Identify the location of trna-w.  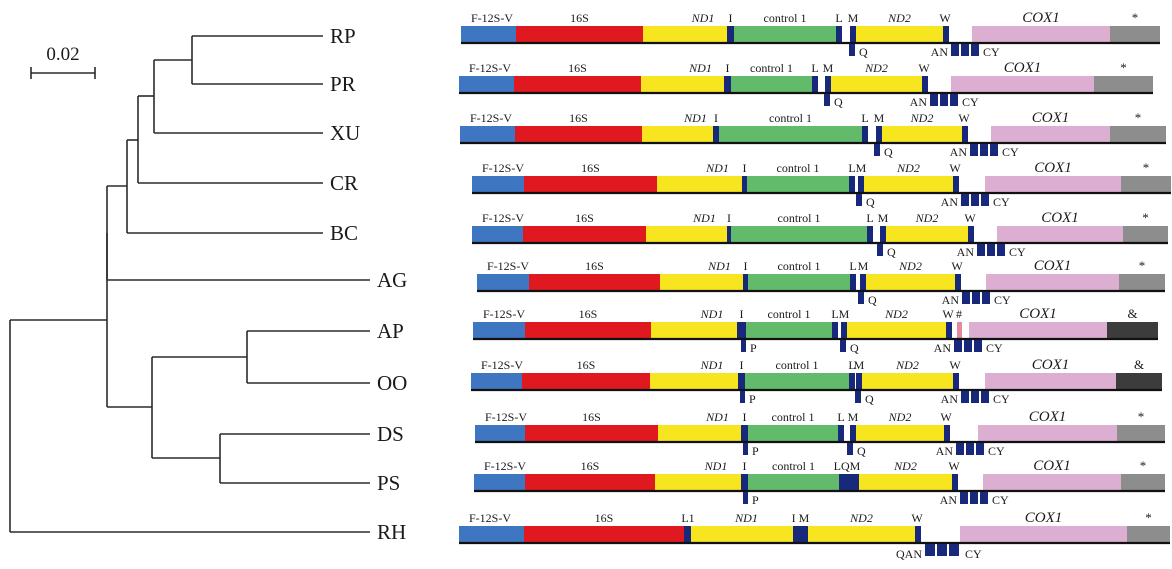
(956, 381).